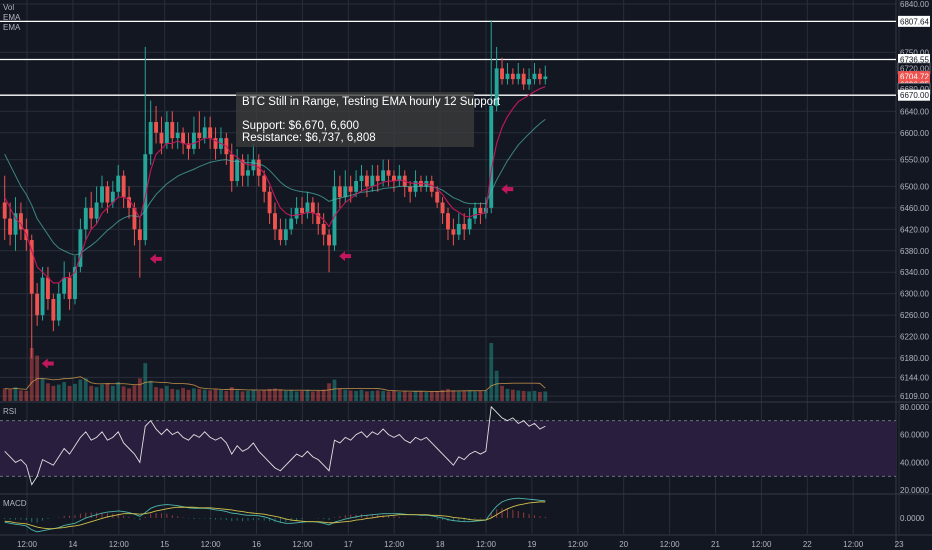 Image resolution: width=932 pixels, height=550 pixels. What do you see at coordinates (914, 377) in the screenshot?
I see `price-tick-label: 6144.00` at bounding box center [914, 377].